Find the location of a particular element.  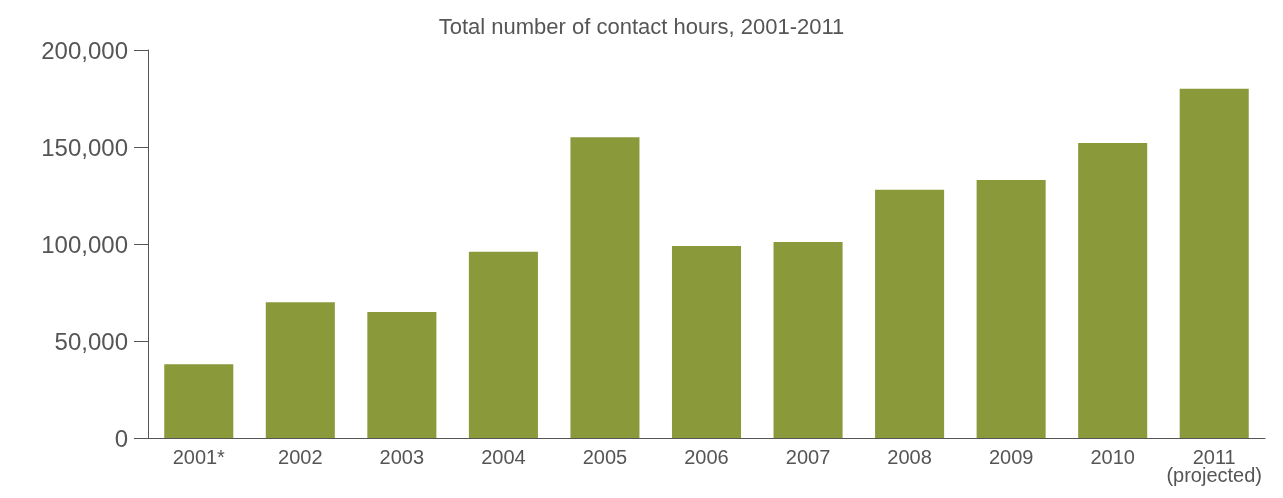

x-tick-label: 2001* is located at coordinates (199, 457).